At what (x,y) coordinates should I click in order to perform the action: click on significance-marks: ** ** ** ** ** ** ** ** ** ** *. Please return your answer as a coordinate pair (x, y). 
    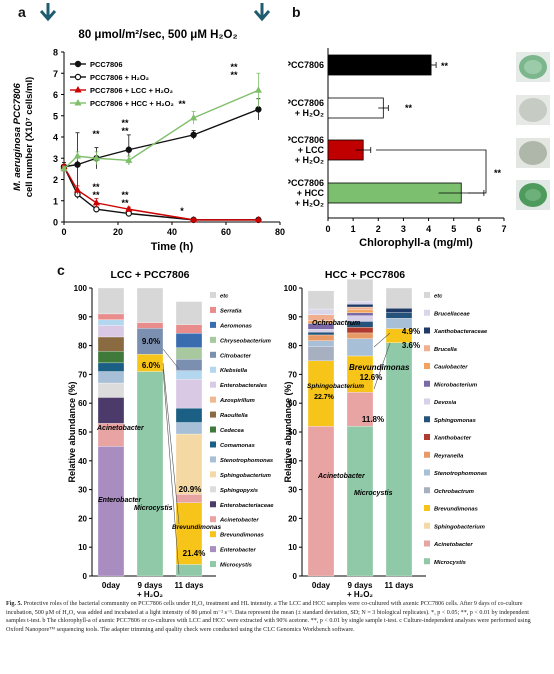
    Looking at the image, I should click on (165, 139).